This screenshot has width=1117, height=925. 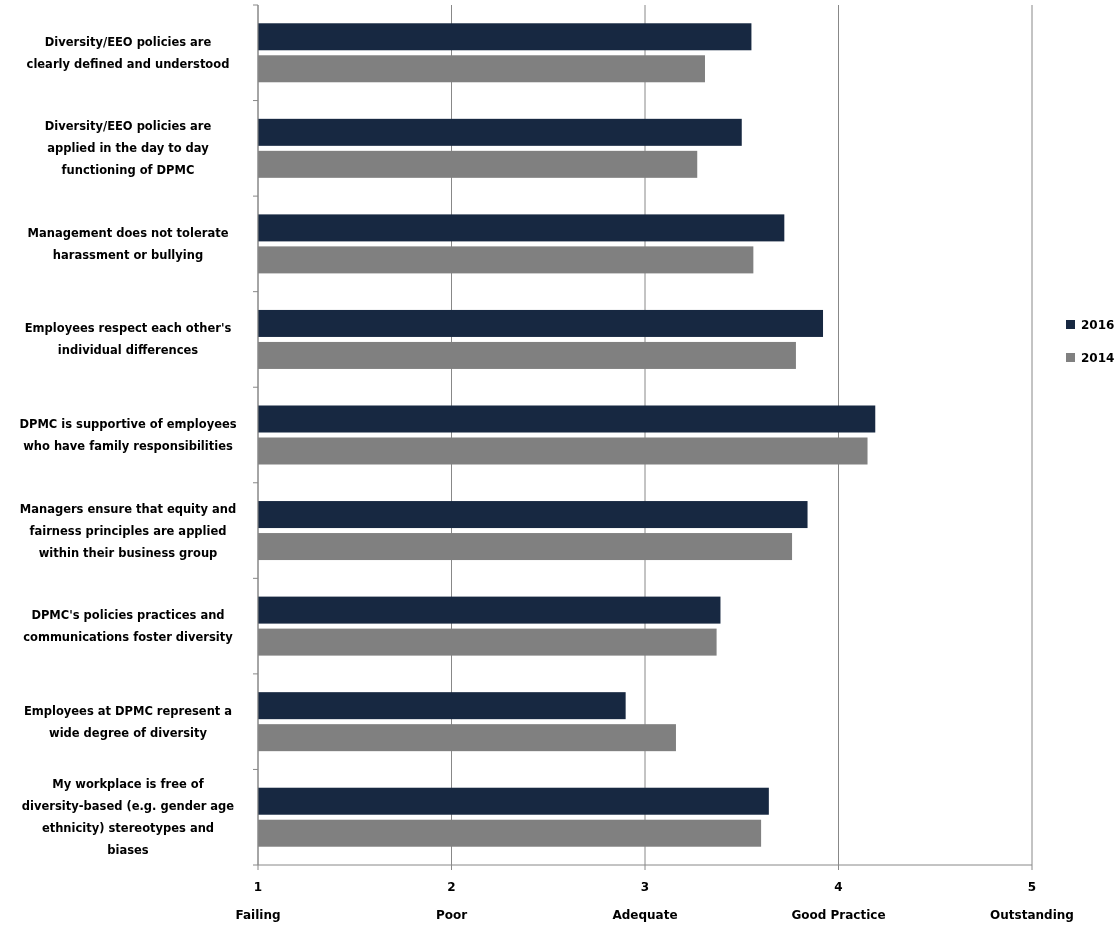 I want to click on y-tick-label: Managers ensure that equity and fairness principles are applied within their business group, so click(x=128, y=530).